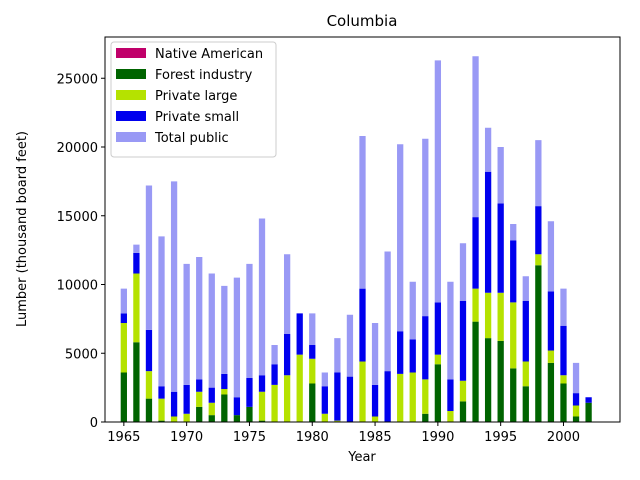 This screenshot has width=640, height=480. I want to click on bar-private-small-1987, so click(400, 352).